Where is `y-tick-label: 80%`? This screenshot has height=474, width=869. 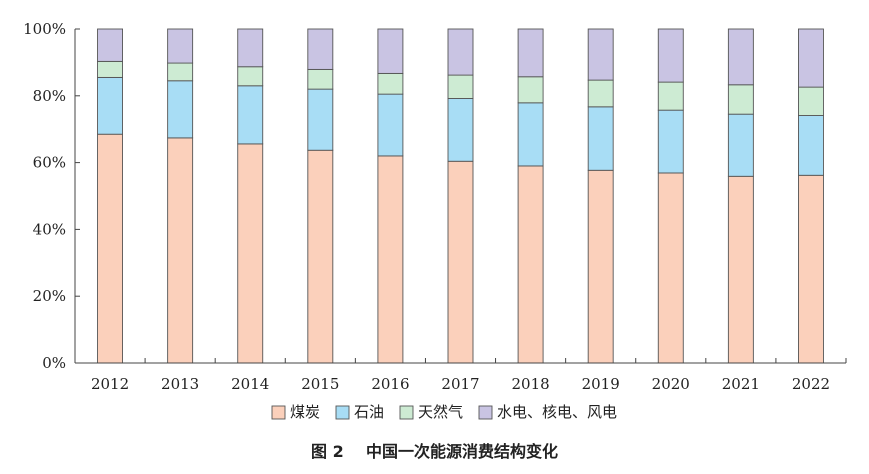
y-tick-label: 80% is located at coordinates (49, 96).